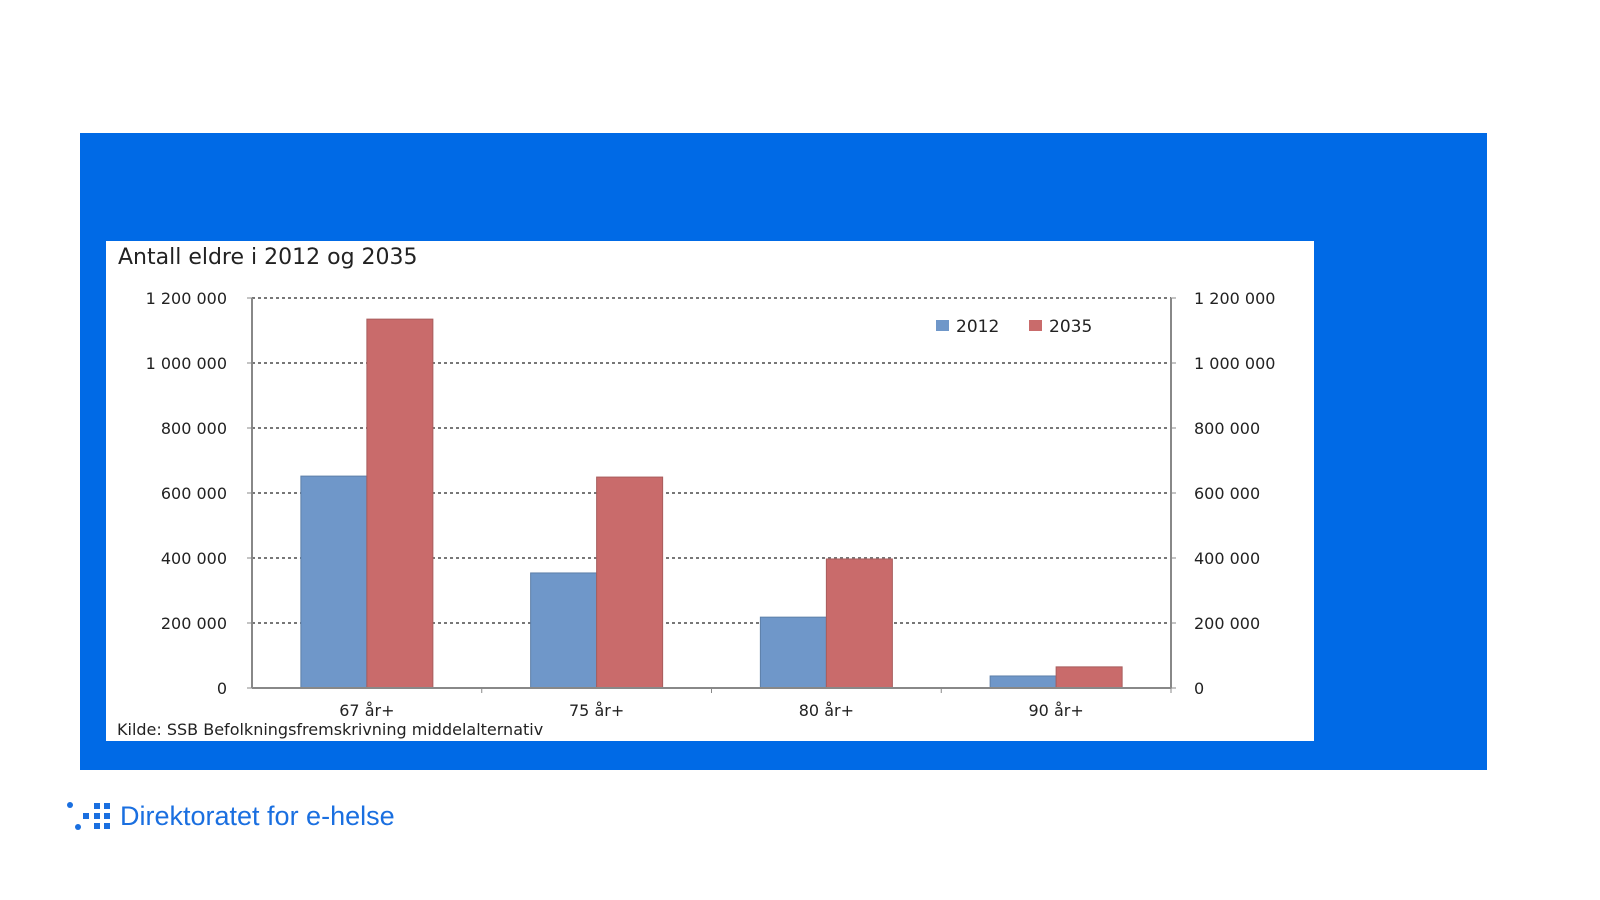 The width and height of the screenshot is (1600, 900). Describe the element at coordinates (222, 688) in the screenshot. I see `y-tick-label-left: 0` at that location.